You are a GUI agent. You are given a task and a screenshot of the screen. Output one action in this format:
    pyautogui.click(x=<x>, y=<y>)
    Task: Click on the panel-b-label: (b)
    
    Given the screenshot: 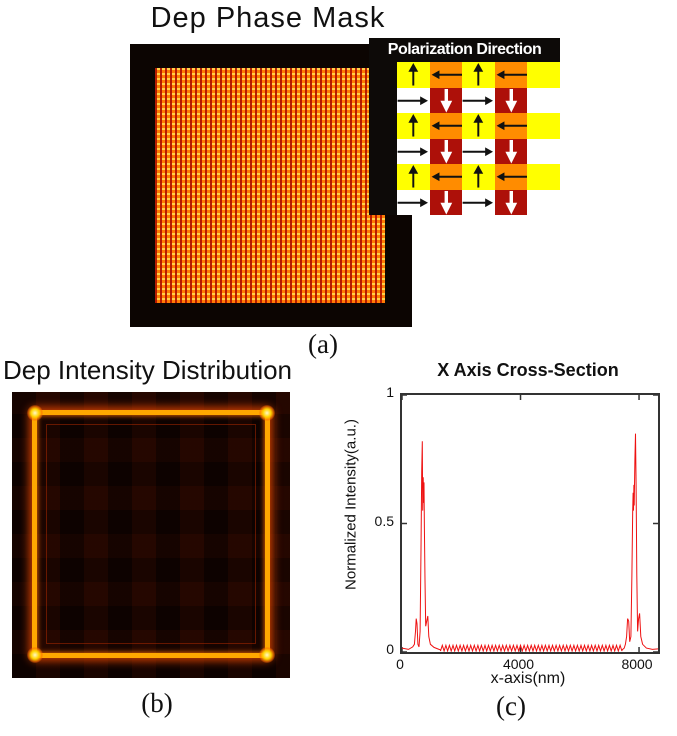 What is the action you would take?
    pyautogui.click(x=157, y=703)
    